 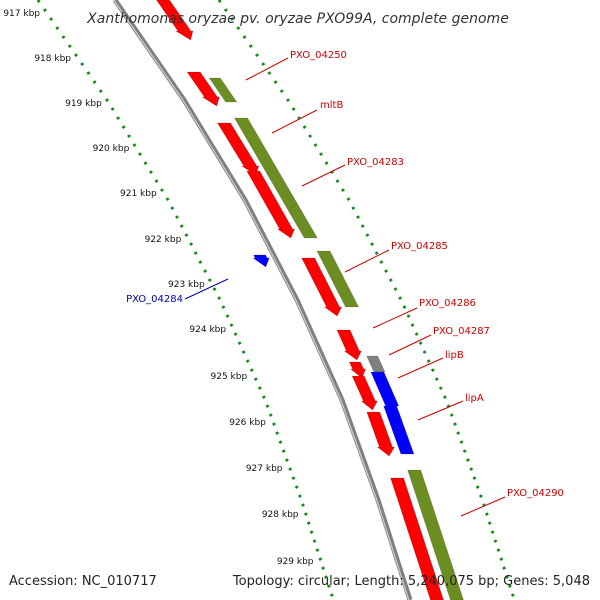 What do you see at coordinates (163, 240) in the screenshot?
I see `tick-label: 922 kbp` at bounding box center [163, 240].